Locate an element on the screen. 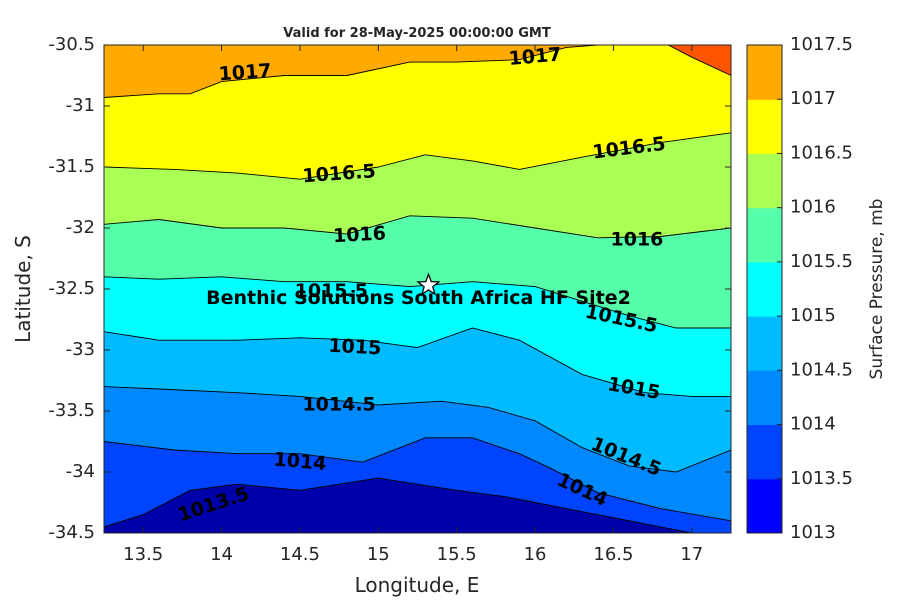 The height and width of the screenshot is (600, 900). contour-line-1014.5 is located at coordinates (417, 429).